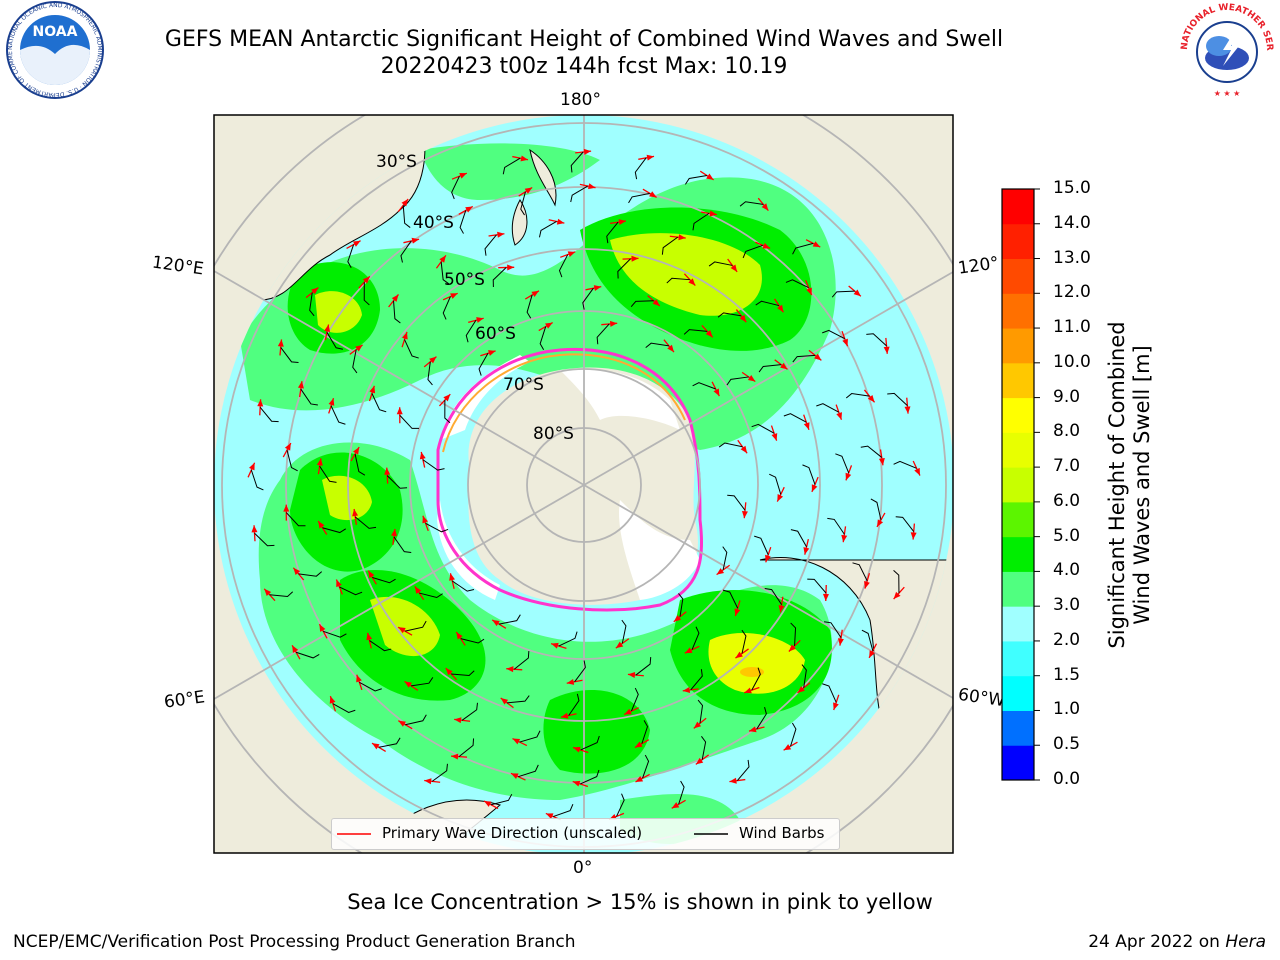 The height and width of the screenshot is (960, 1280). Describe the element at coordinates (1225, 49) in the screenshot. I see `nws-logo: NATIONAL WEATHER SERVICE ★ ★ ★` at that location.